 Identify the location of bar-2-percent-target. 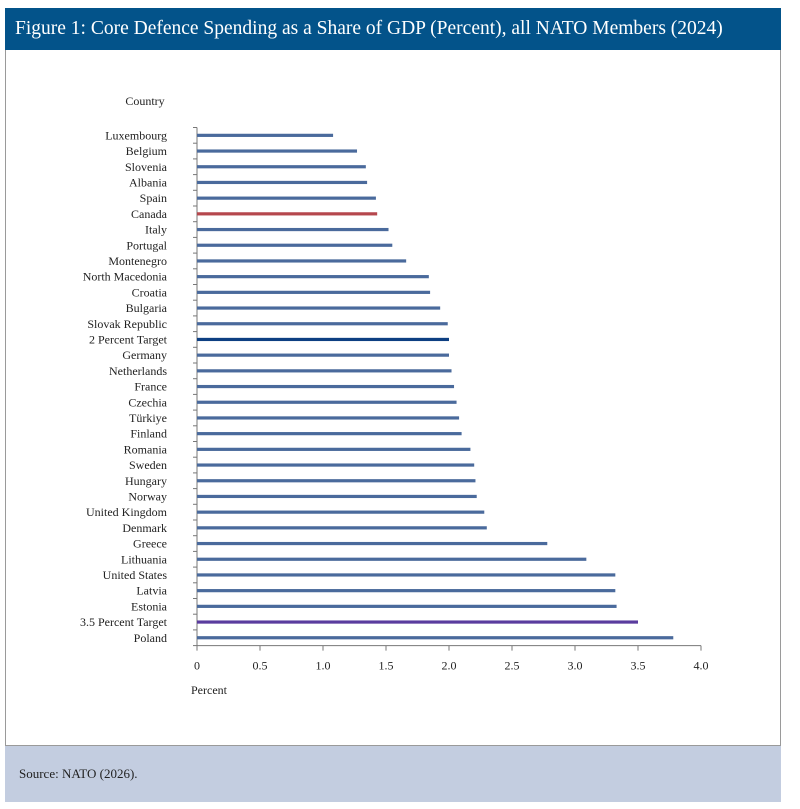
(323, 339).